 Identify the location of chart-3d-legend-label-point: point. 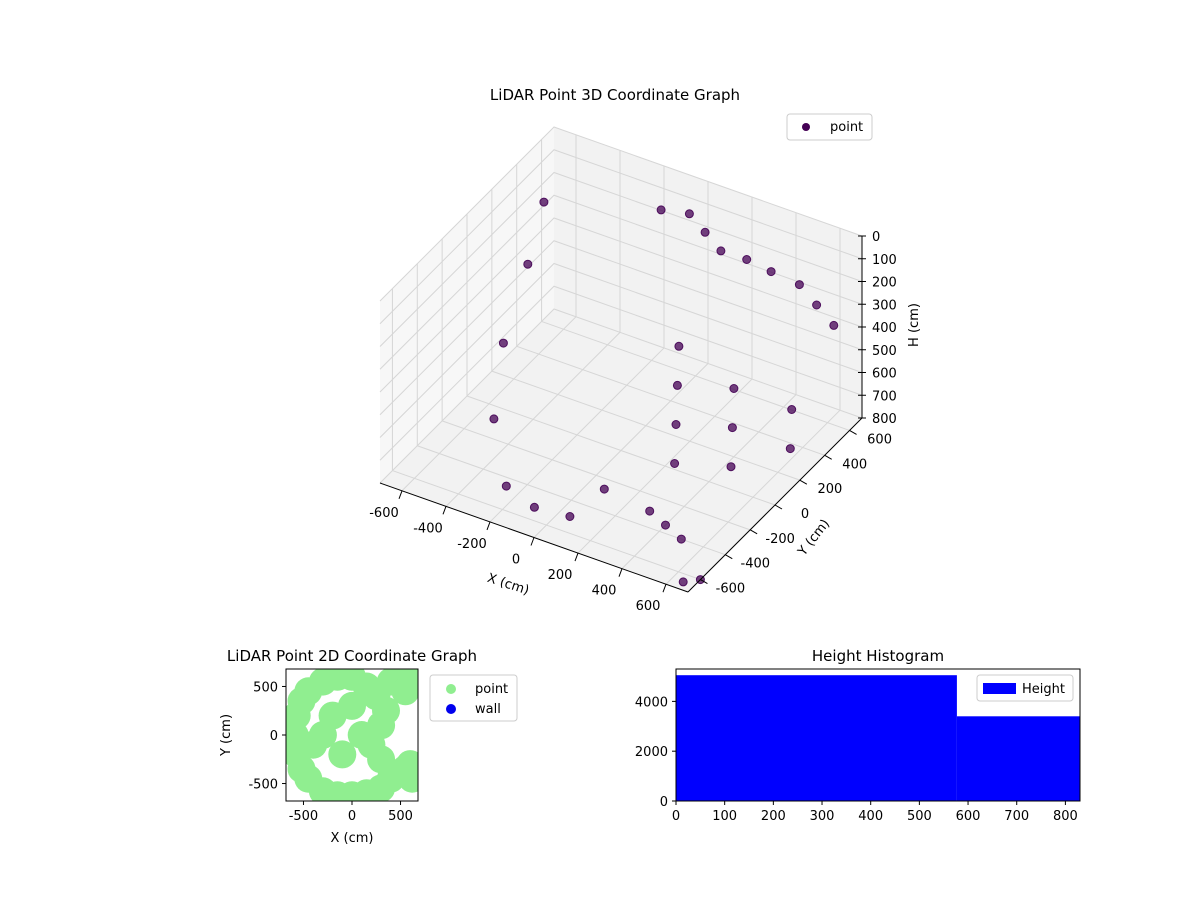
(846, 127).